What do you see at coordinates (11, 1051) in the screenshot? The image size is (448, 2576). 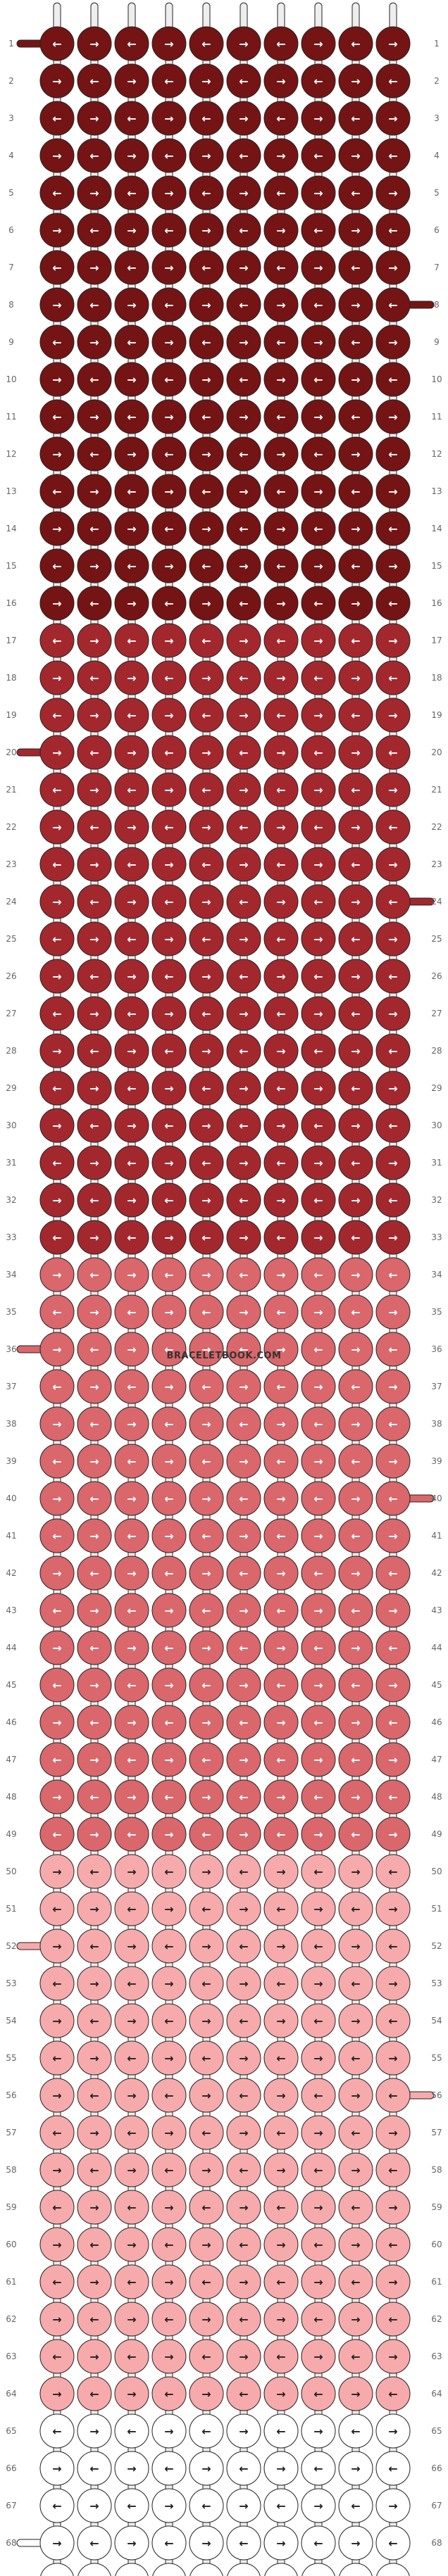 I see `row-number-left: 28` at bounding box center [11, 1051].